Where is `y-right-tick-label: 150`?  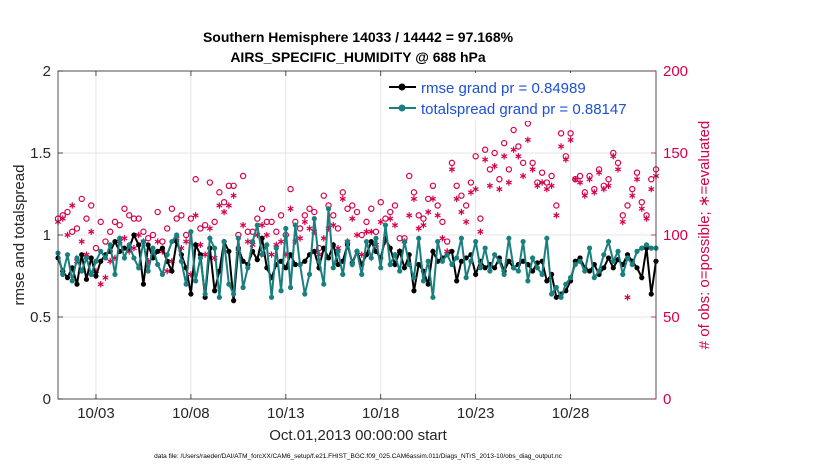
y-right-tick-label: 150 is located at coordinates (675, 153).